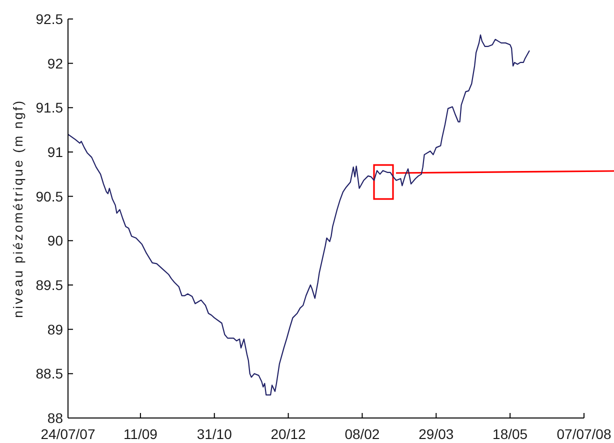 This screenshot has height=443, width=614. Describe the element at coordinates (55, 418) in the screenshot. I see `y-tick-label: 88` at that location.